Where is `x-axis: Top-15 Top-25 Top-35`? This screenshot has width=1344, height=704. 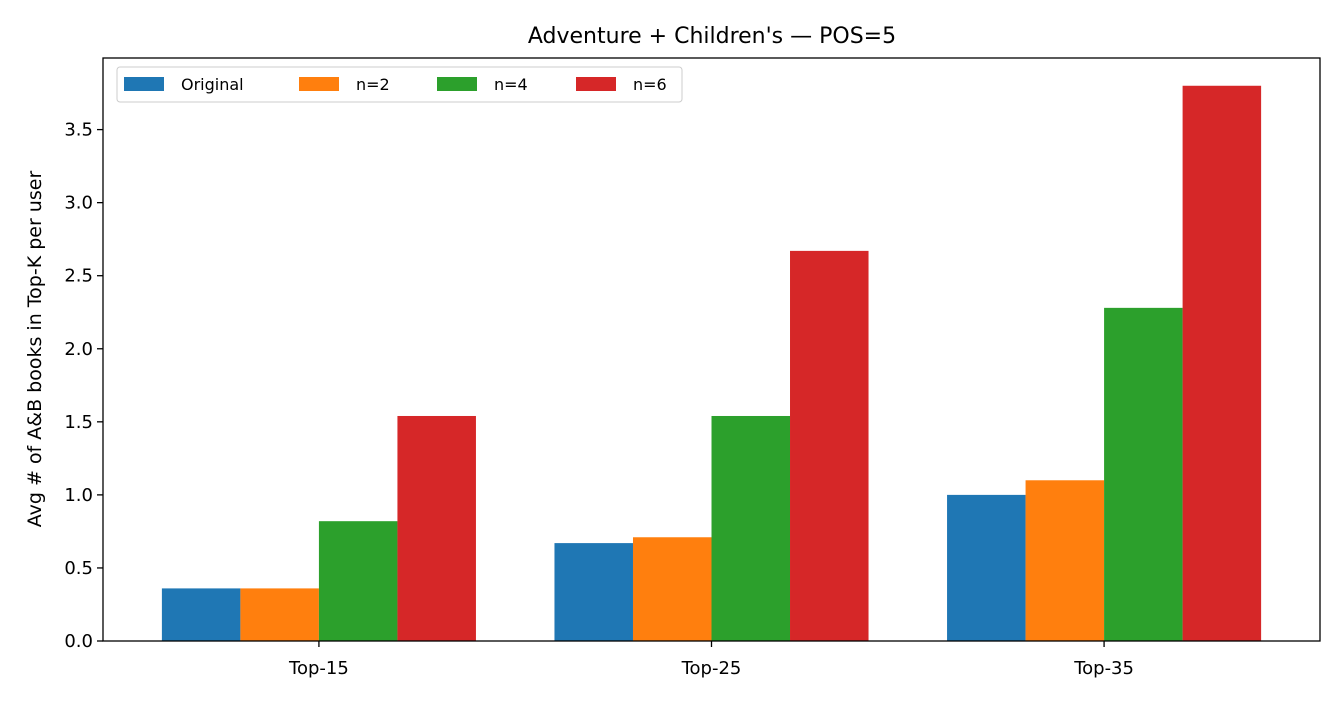 x-axis: Top-15 Top-25 Top-35 is located at coordinates (711, 660).